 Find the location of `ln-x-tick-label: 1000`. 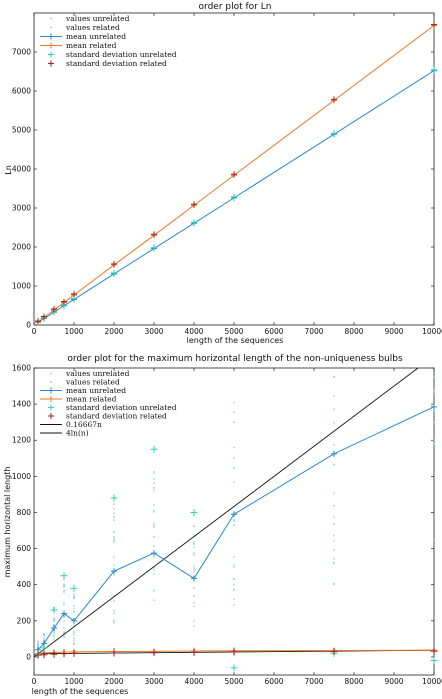

ln-x-tick-label: 1000 is located at coordinates (73, 331).